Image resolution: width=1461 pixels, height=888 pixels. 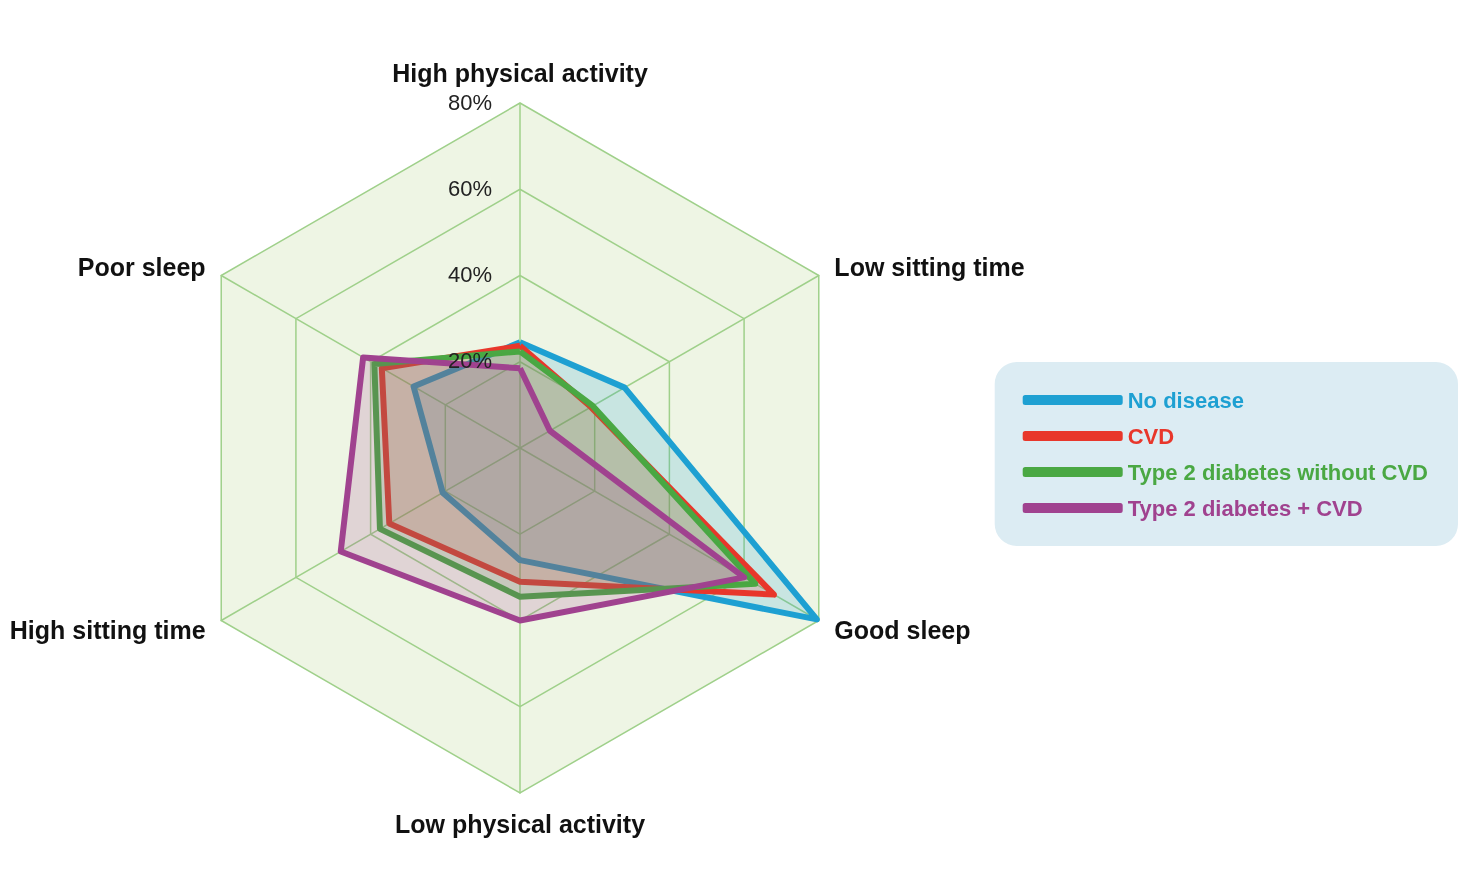 What do you see at coordinates (1151, 436) in the screenshot?
I see `legend-label: CVD` at bounding box center [1151, 436].